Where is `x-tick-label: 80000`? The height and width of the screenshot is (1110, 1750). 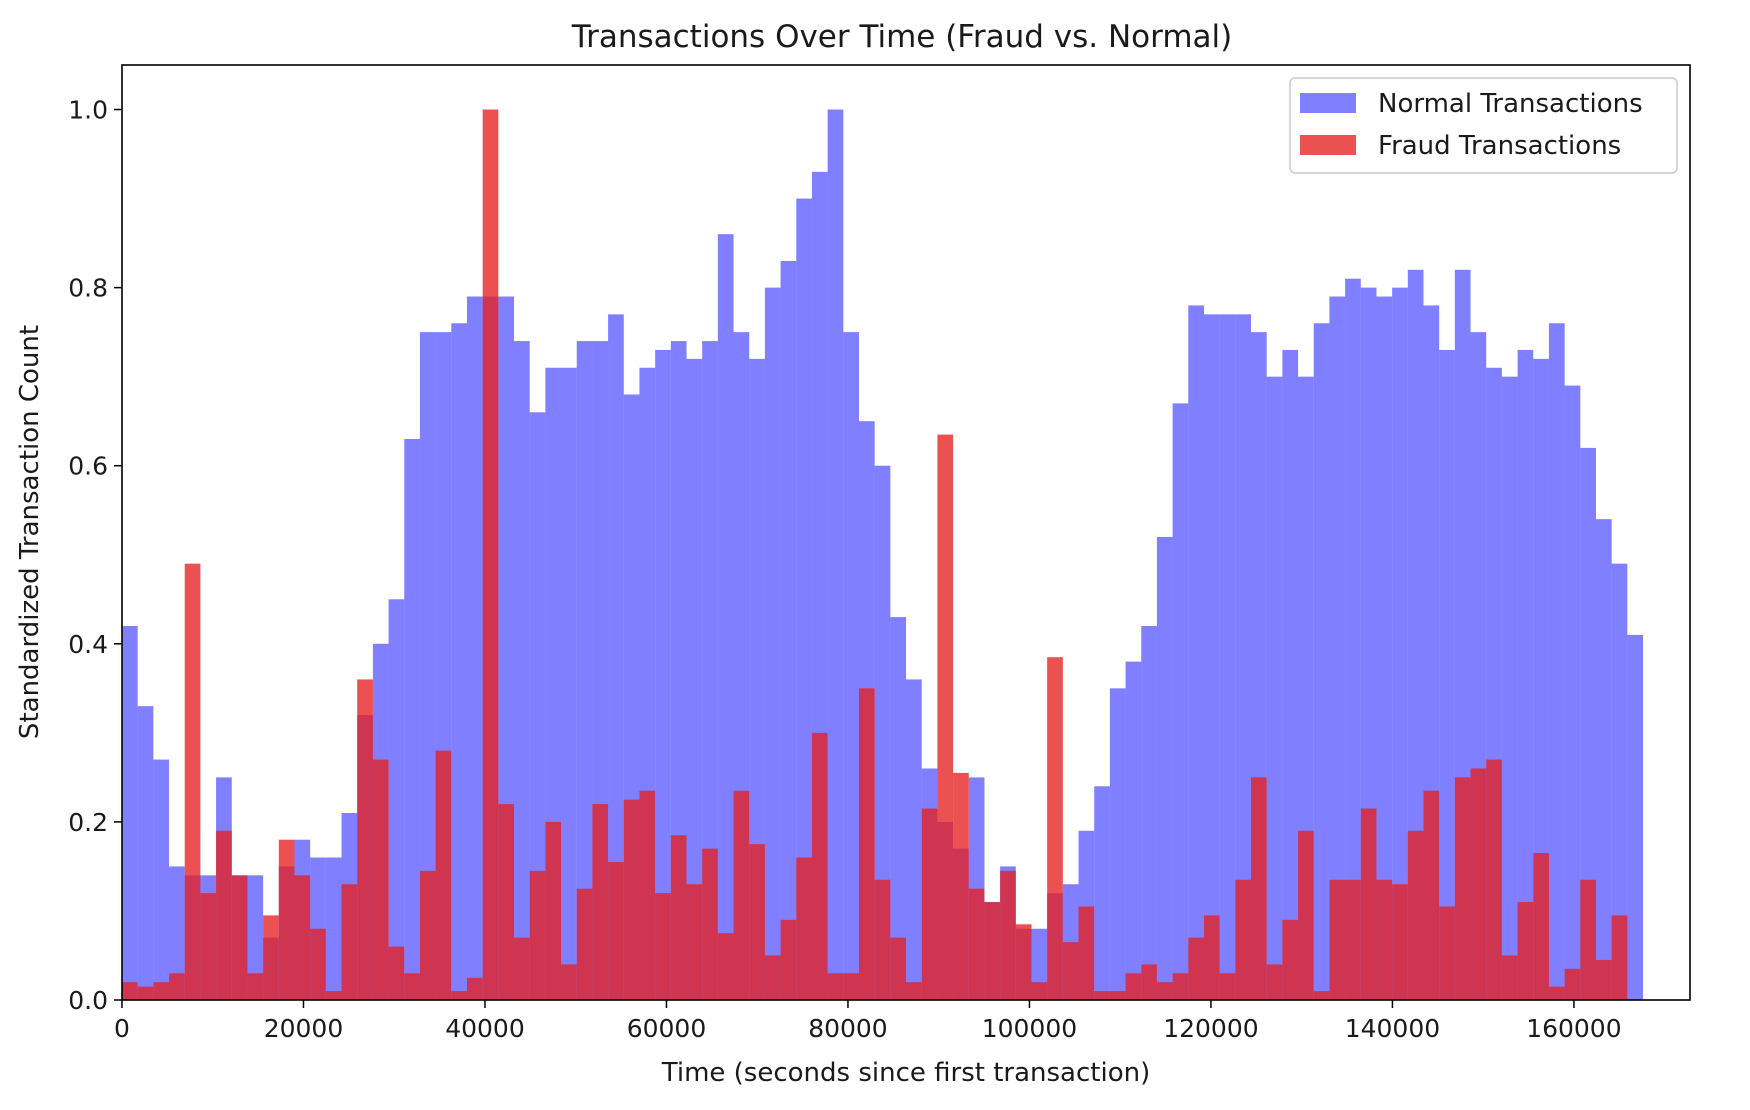 x-tick-label: 80000 is located at coordinates (848, 1028).